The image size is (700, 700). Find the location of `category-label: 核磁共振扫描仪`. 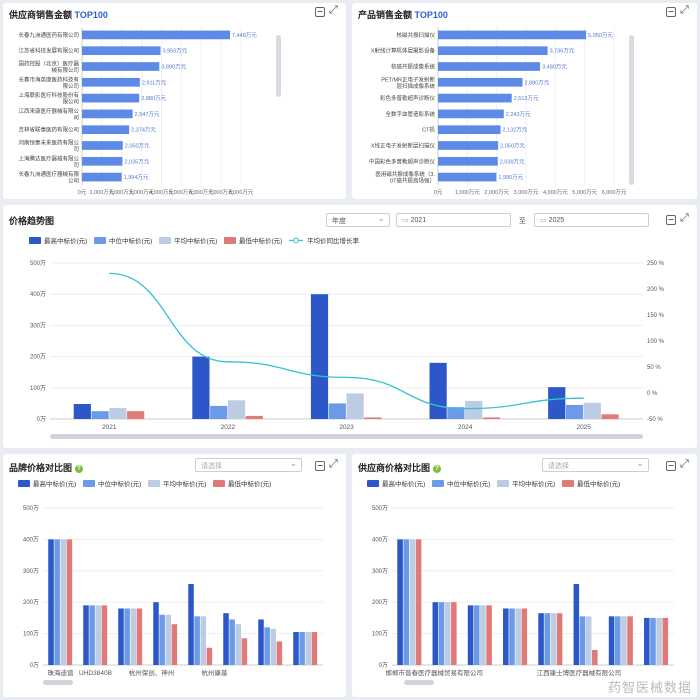

category-label: 核磁共振扫描仪 is located at coordinates (415, 35).